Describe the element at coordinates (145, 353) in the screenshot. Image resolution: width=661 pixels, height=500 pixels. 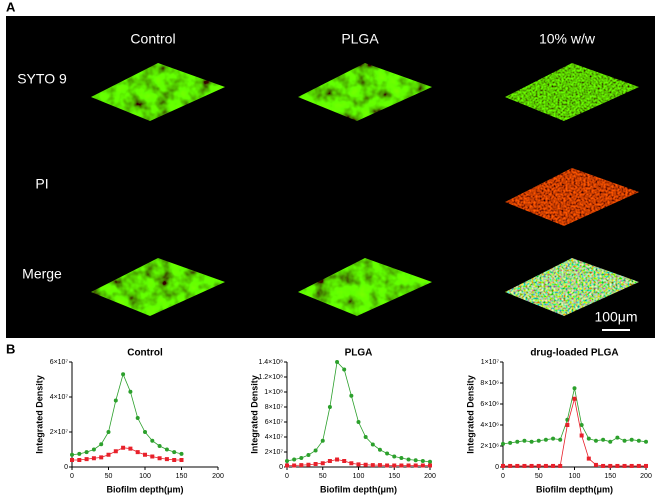
I see `chart-title: Control` at that location.